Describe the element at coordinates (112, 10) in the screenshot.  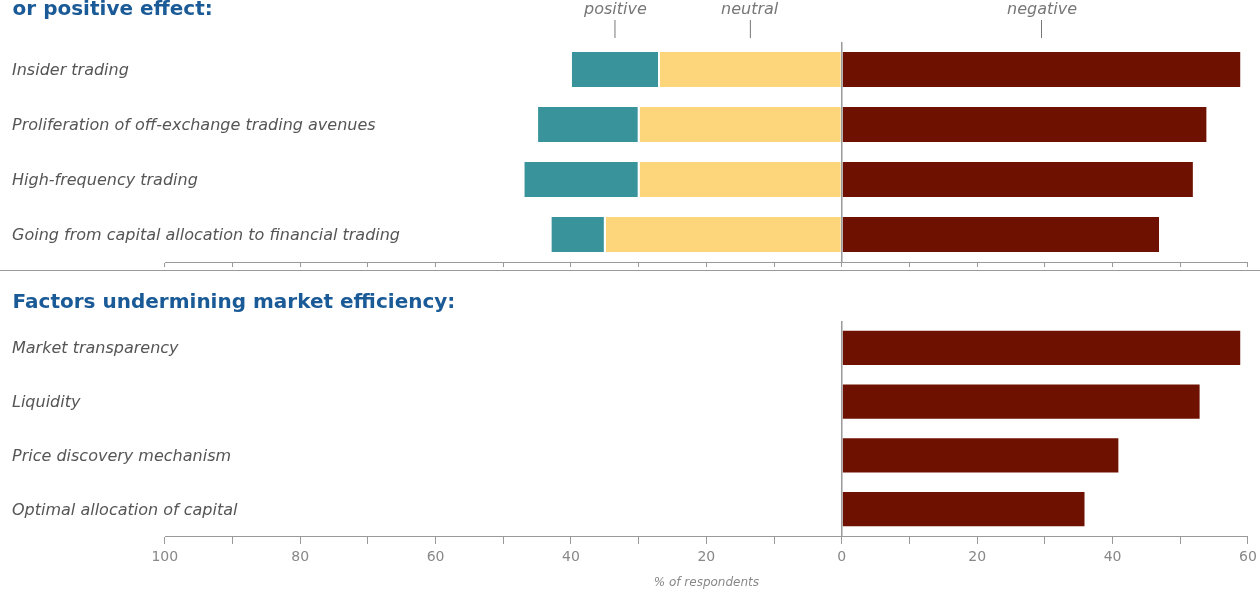
I see `chart-title: or positive effect:` at that location.